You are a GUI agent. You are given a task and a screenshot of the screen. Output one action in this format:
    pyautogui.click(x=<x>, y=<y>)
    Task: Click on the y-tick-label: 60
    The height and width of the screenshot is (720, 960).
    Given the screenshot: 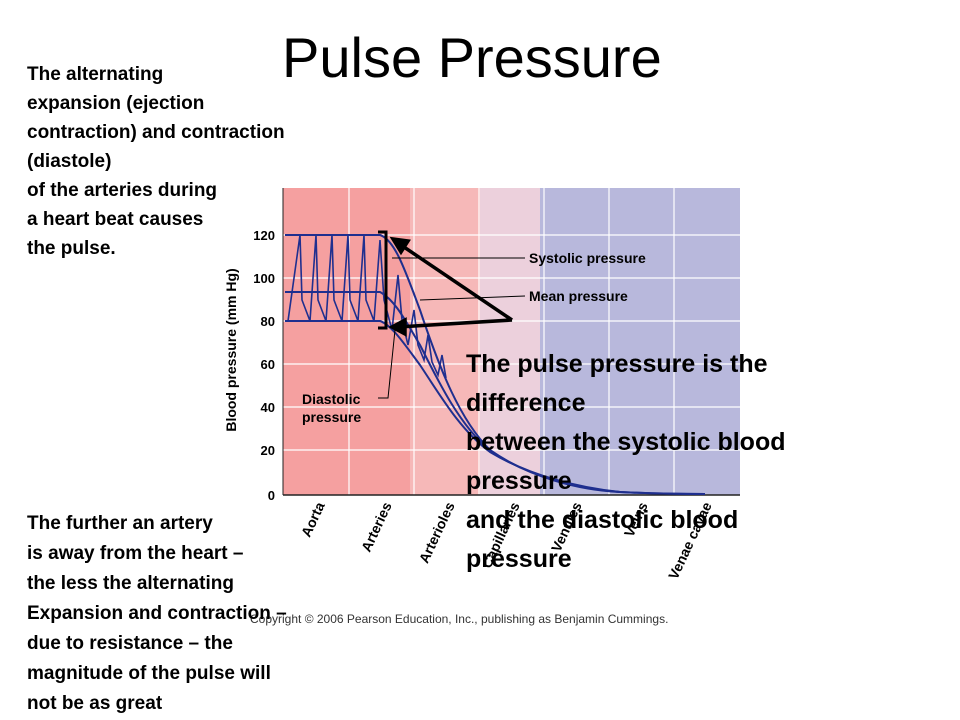 What is the action you would take?
    pyautogui.click(x=268, y=364)
    